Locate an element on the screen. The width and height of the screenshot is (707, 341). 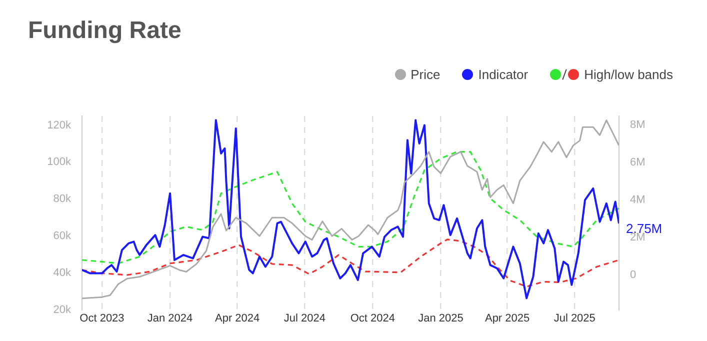
y2-tick-label: 8M is located at coordinates (638, 125).